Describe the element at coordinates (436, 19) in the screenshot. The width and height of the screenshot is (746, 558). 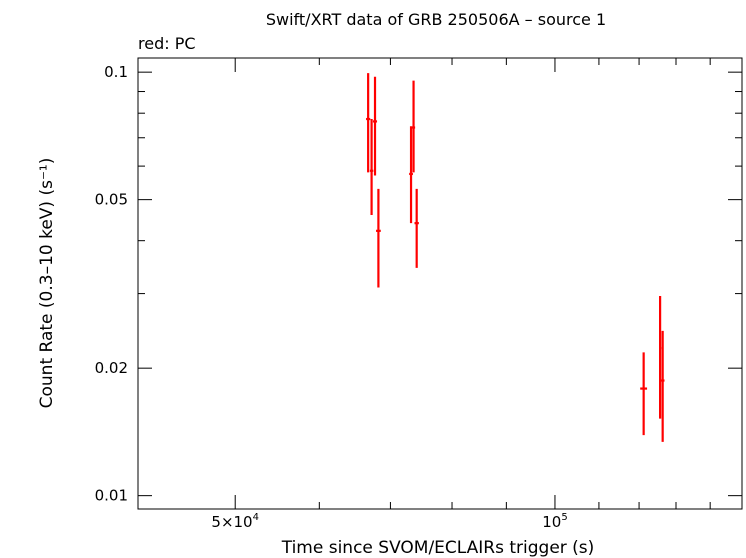
I see `chart-title: Swift/XRT data of GRB 250506A – source 1` at that location.